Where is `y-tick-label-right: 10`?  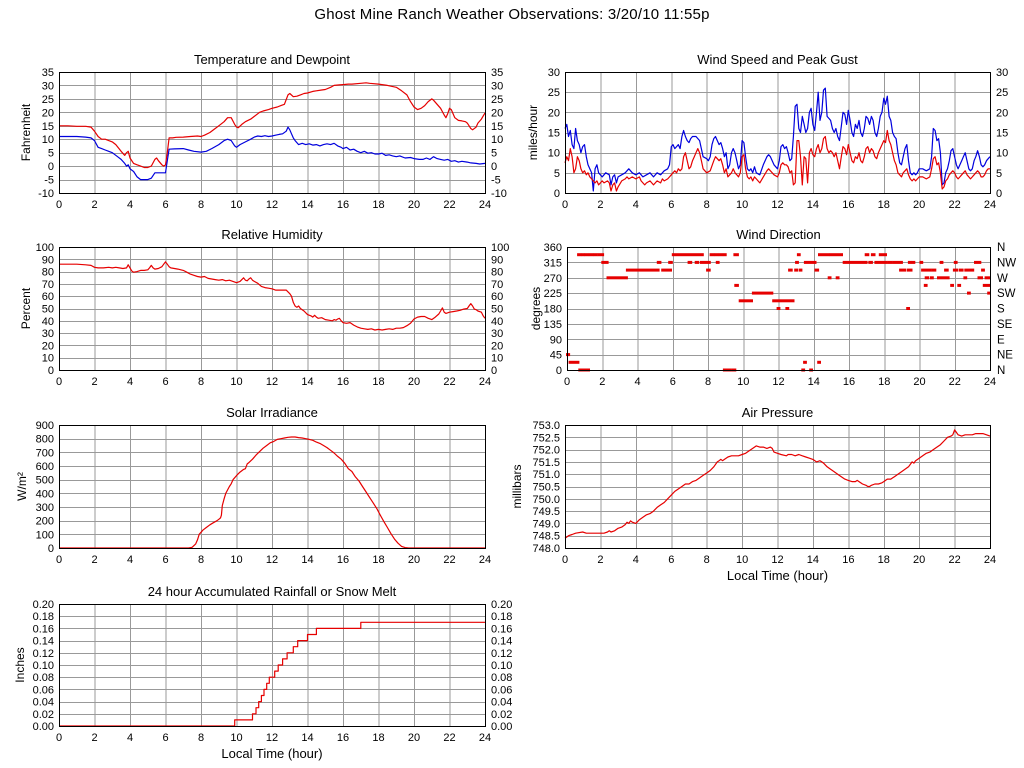 y-tick-label-right: 10 is located at coordinates (497, 140).